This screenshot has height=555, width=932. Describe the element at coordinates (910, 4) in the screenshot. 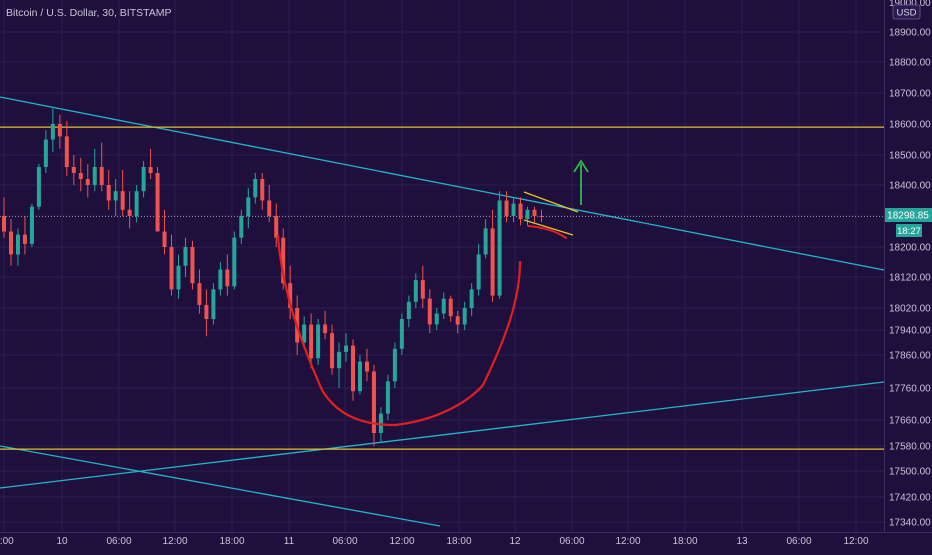

I see `price-axis-top-label: 19000.00` at that location.